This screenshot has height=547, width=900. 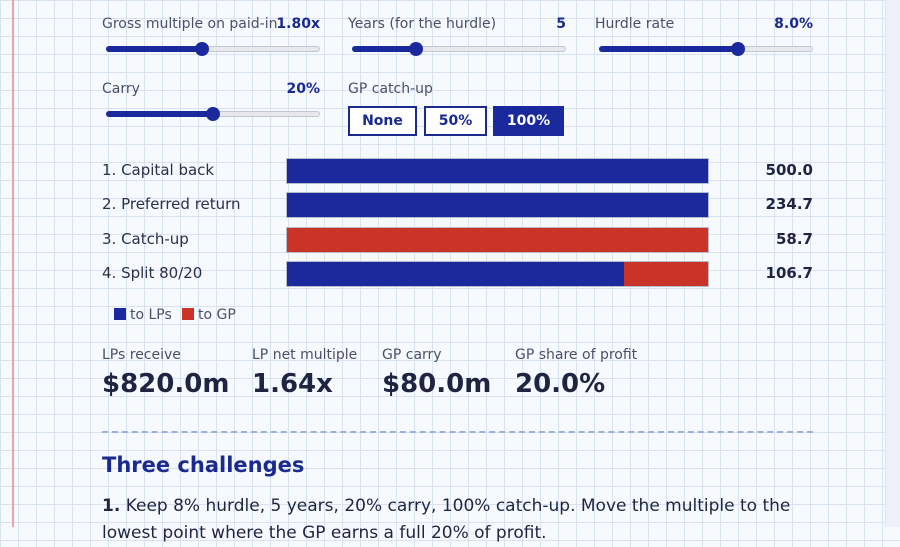 I want to click on hurdle-value: 8.0%, so click(x=793, y=24).